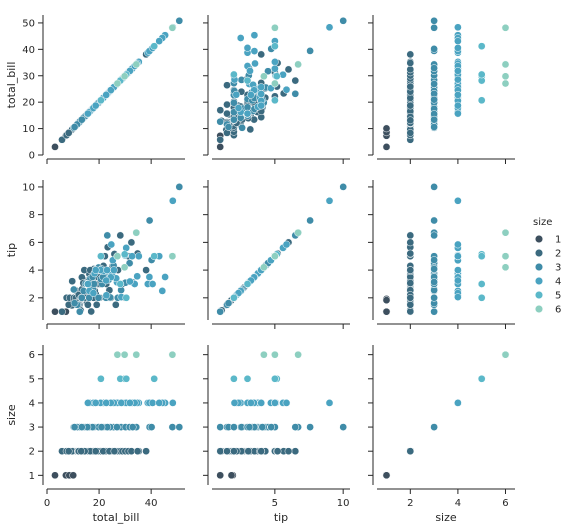 This screenshot has height=528, width=571. What do you see at coordinates (28, 129) in the screenshot?
I see `y-tick-label: 10` at bounding box center [28, 129].